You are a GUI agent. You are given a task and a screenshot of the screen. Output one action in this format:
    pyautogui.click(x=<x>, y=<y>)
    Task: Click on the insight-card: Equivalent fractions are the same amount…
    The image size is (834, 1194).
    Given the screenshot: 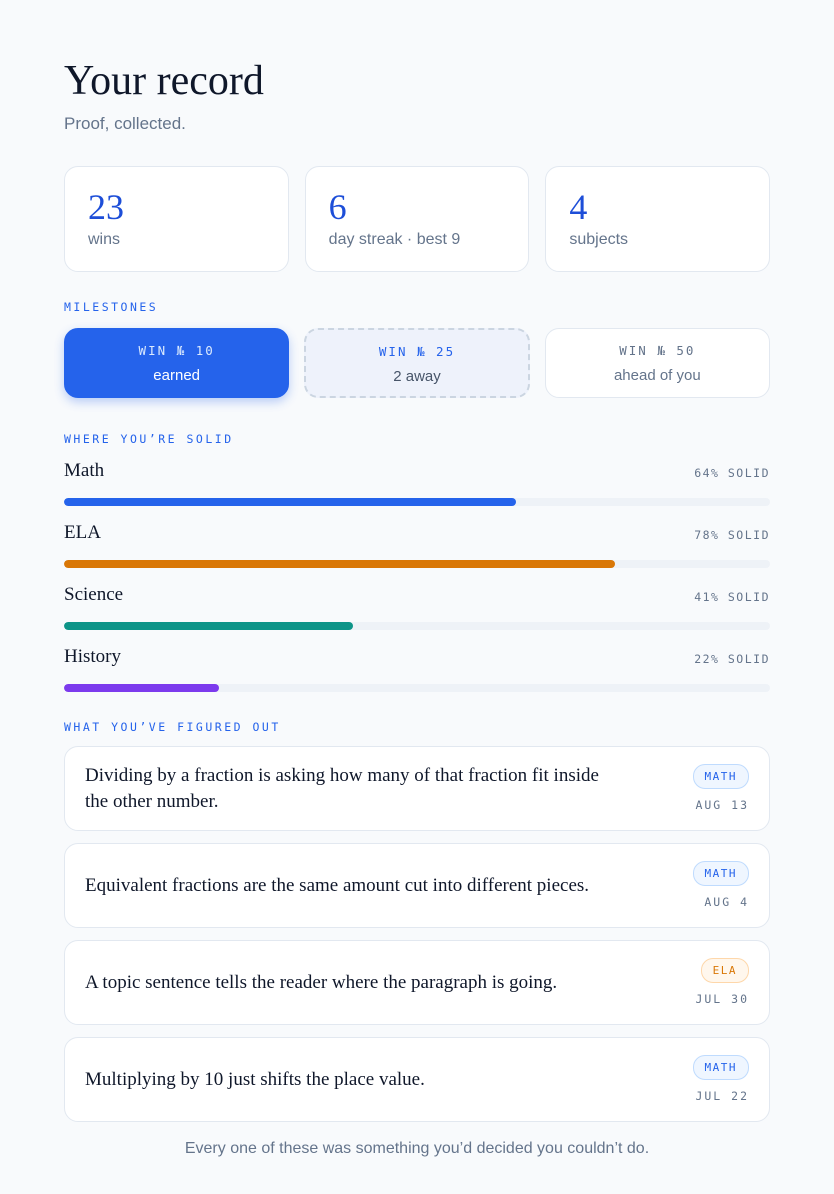 What is the action you would take?
    pyautogui.click(x=417, y=885)
    